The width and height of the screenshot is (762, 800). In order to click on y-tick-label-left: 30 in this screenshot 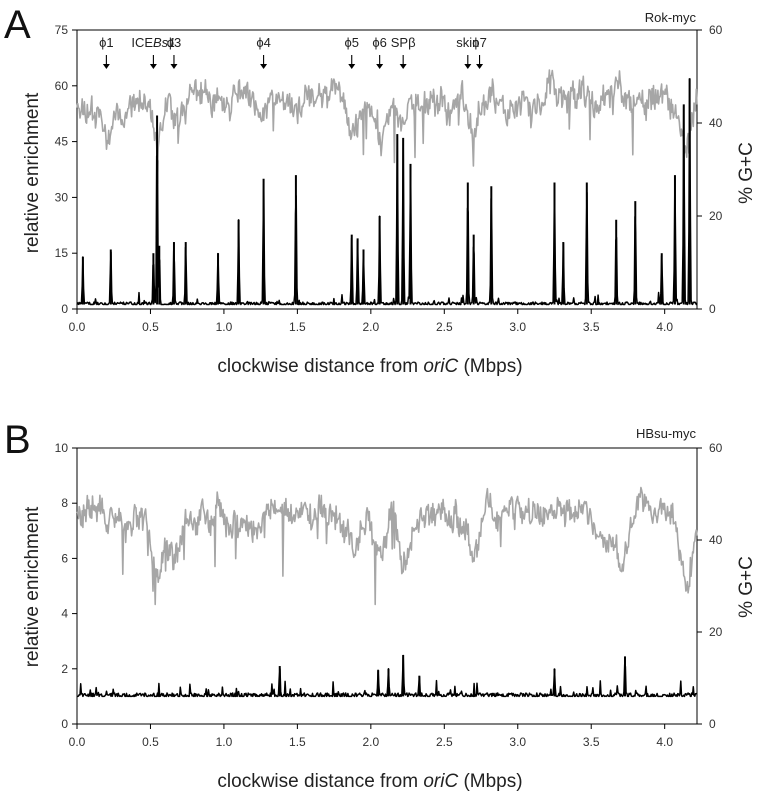, I will do `click(62, 197)`.